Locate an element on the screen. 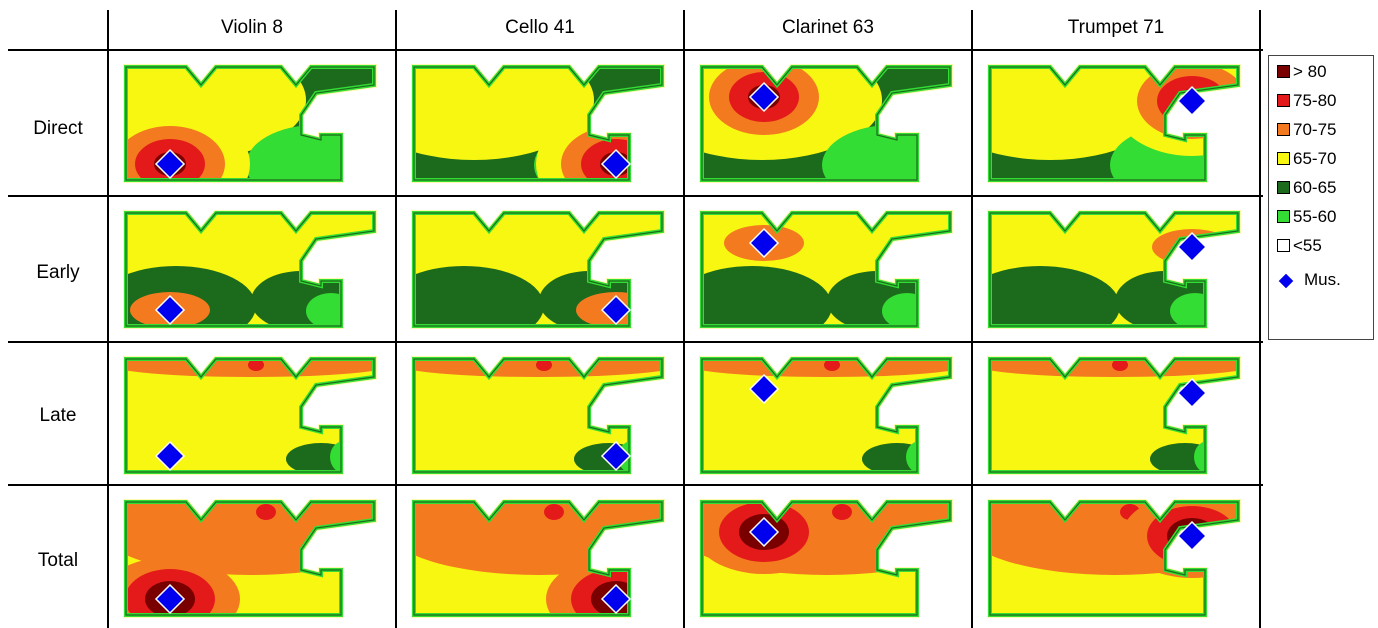 The width and height of the screenshot is (1378, 628). legend-label: 65-70 is located at coordinates (1315, 158).